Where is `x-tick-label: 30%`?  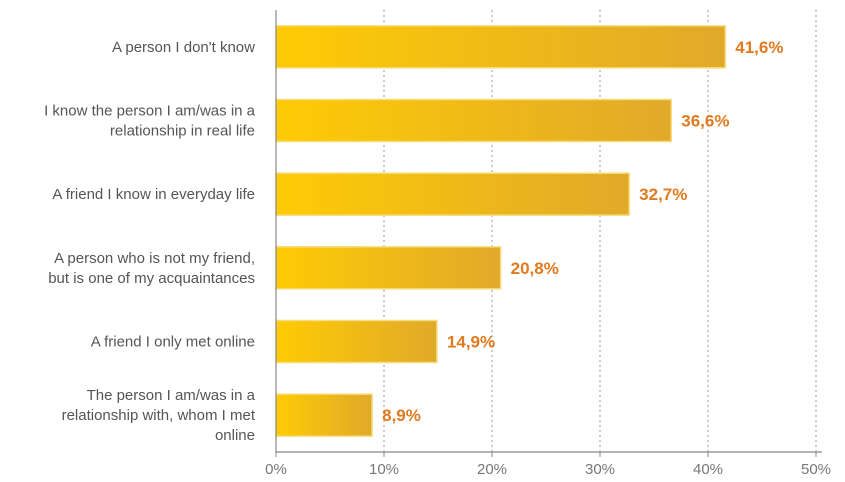
x-tick-label: 30% is located at coordinates (600, 469).